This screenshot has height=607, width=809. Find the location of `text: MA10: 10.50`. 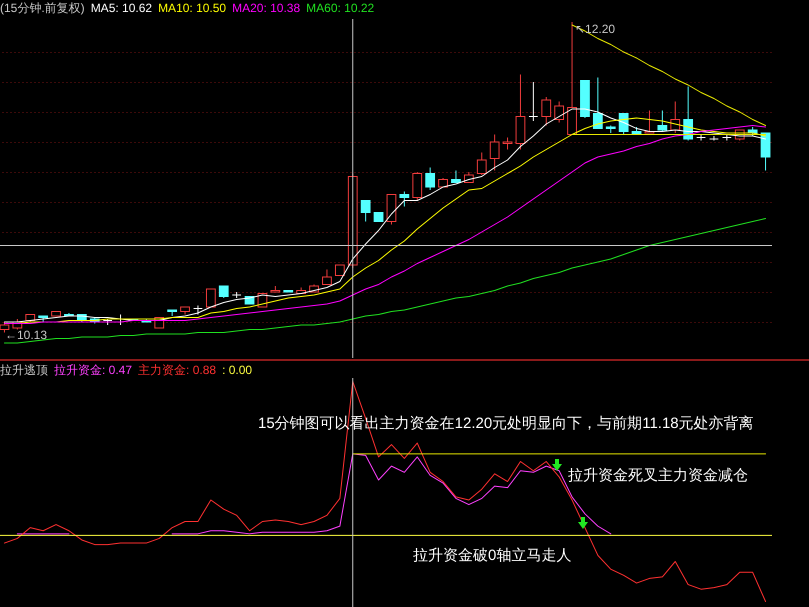

text: MA10: 10.50 is located at coordinates (192, 8).